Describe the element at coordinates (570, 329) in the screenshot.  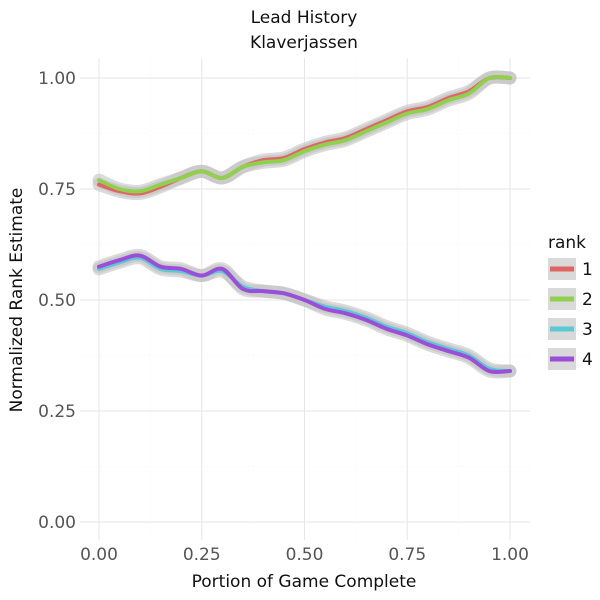
I see `legend-item-3: 3` at that location.